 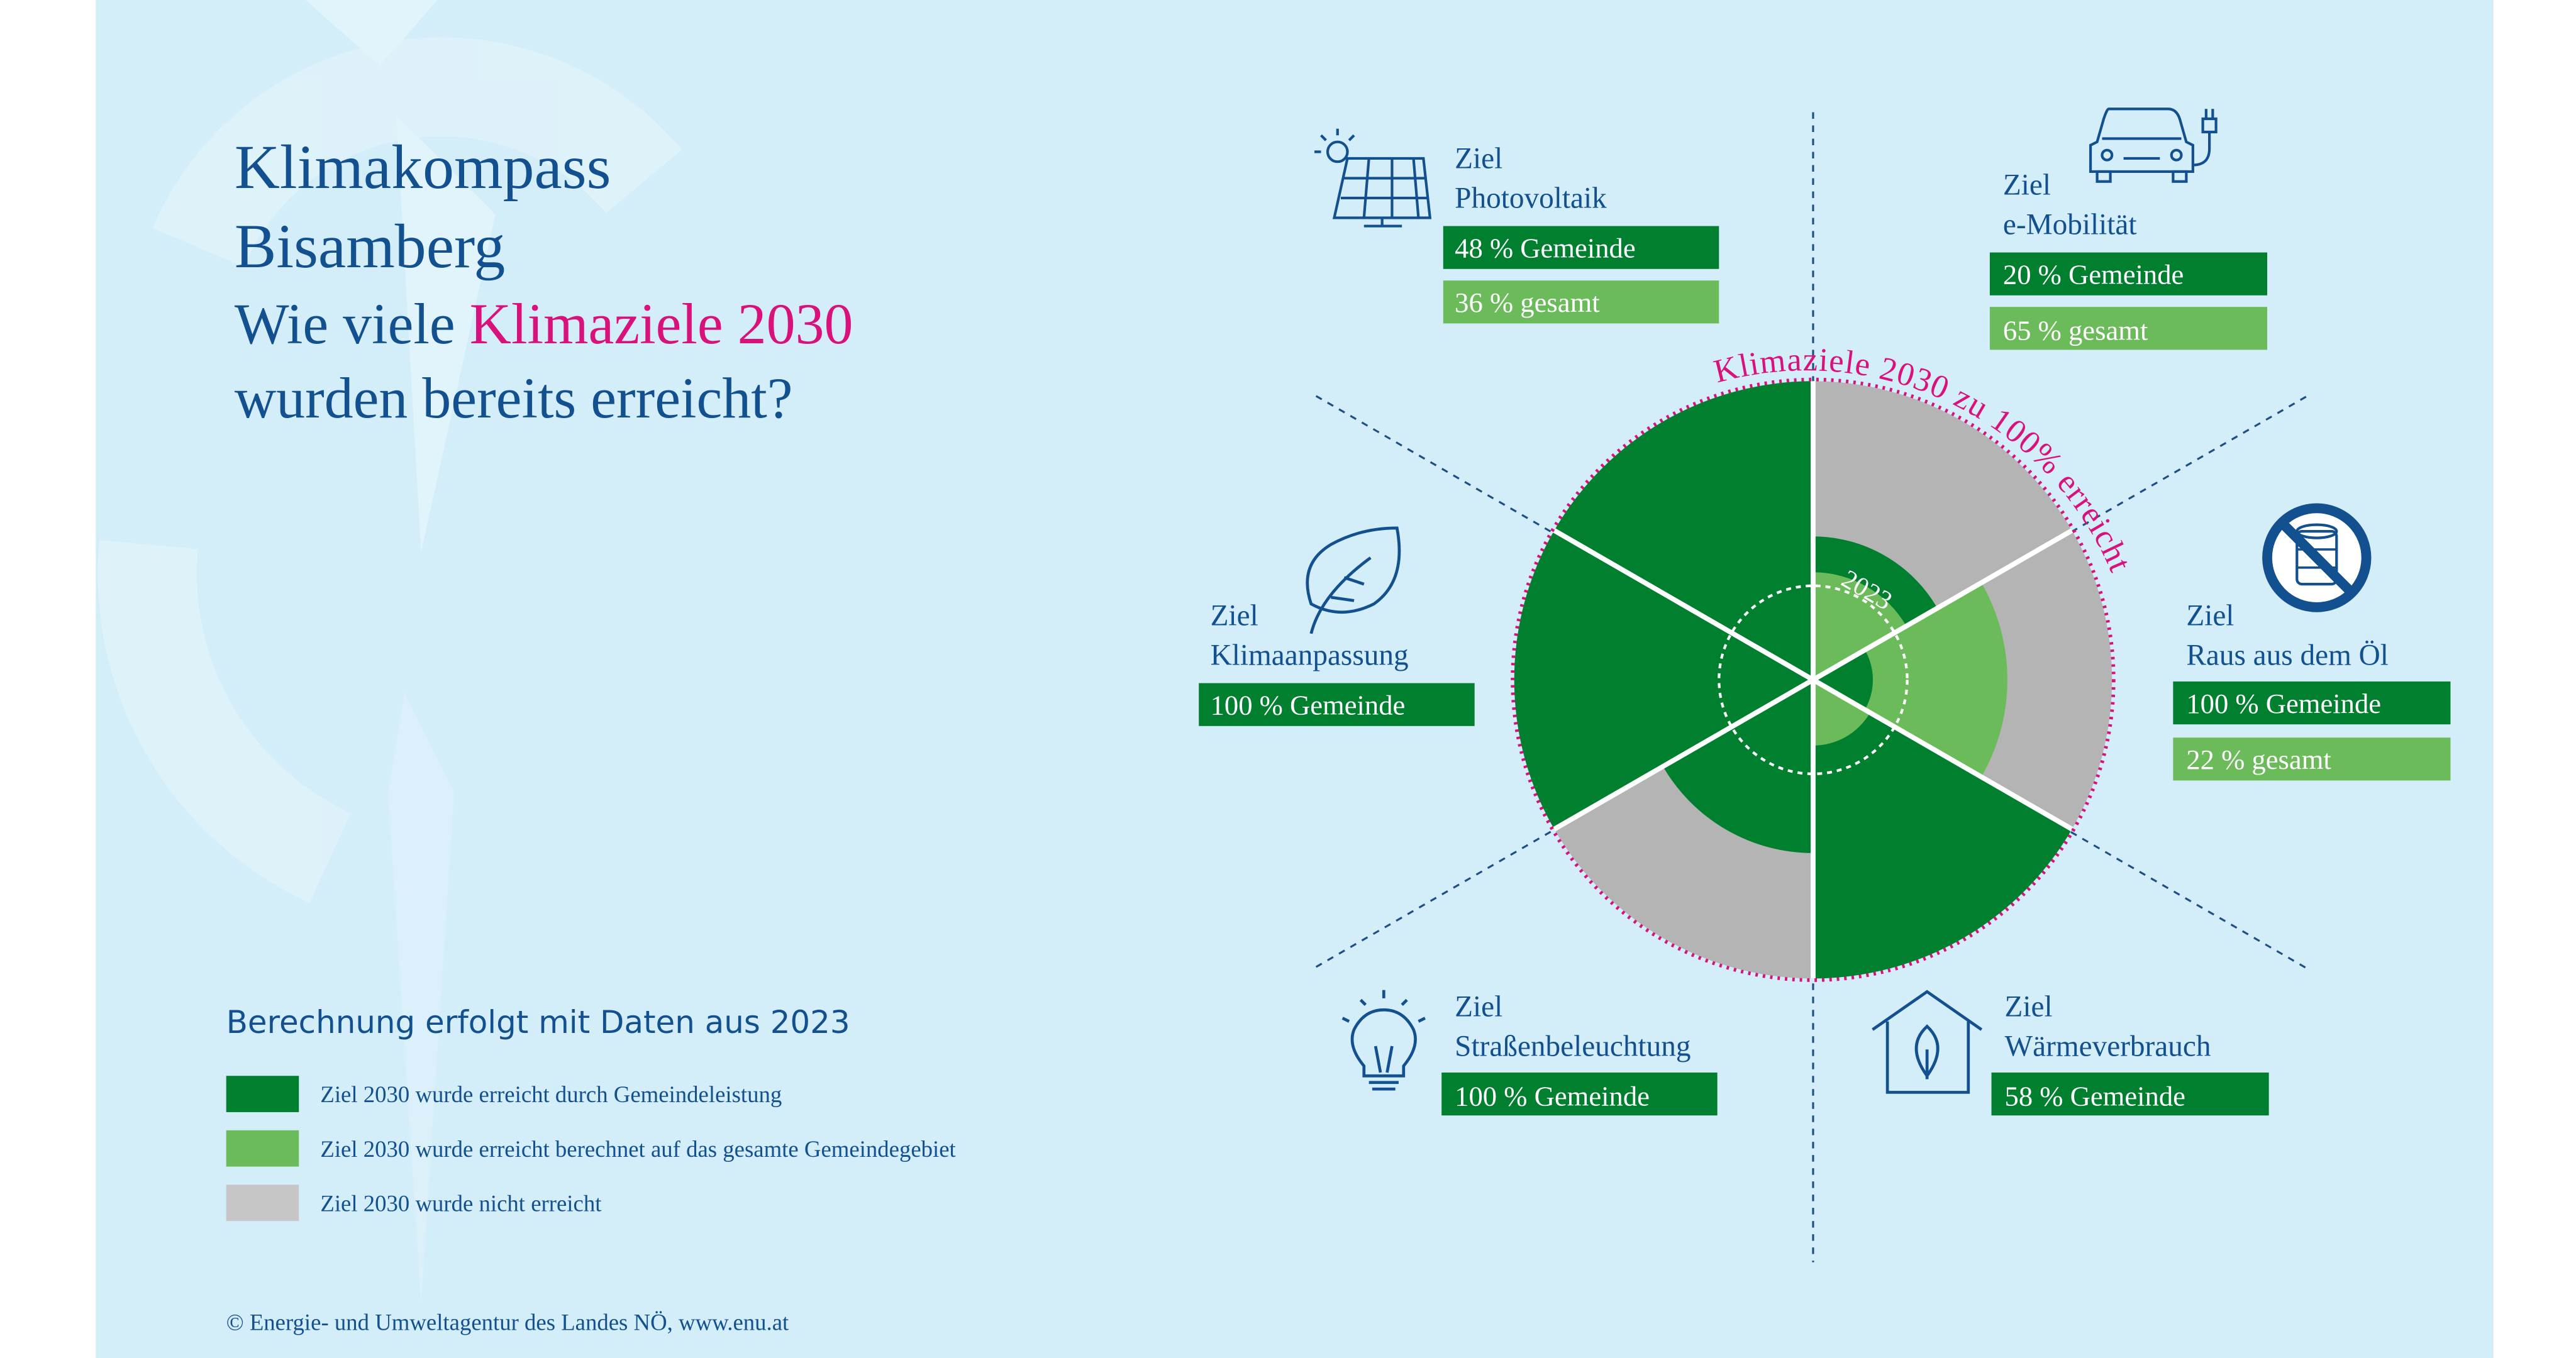 What do you see at coordinates (1478, 1007) in the screenshot?
I see `goal-strassenbeleuchtung-ziel: Ziel` at bounding box center [1478, 1007].